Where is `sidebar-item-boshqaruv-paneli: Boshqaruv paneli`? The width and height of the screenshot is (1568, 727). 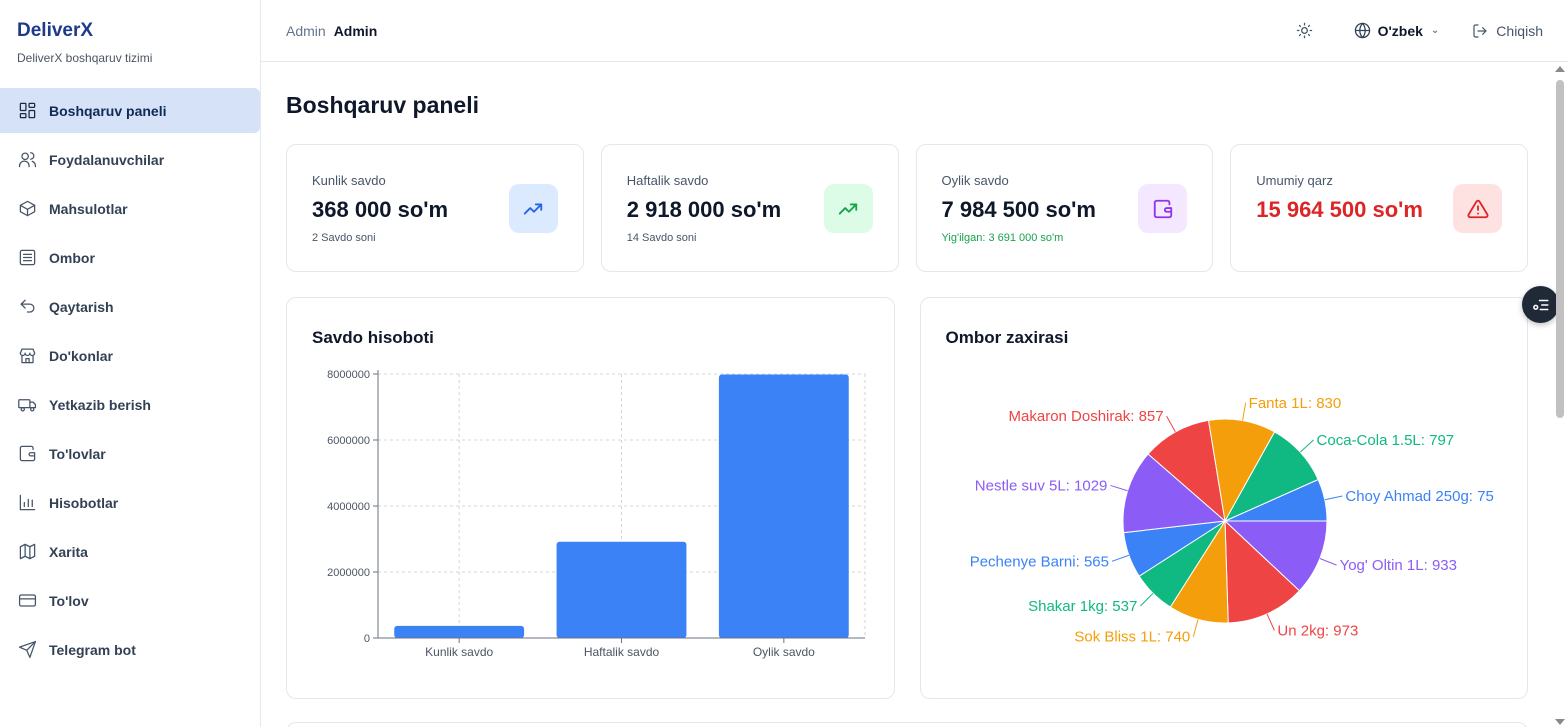
sidebar-item-boshqaruv-paneli: Boshqaruv paneli is located at coordinates (130, 110).